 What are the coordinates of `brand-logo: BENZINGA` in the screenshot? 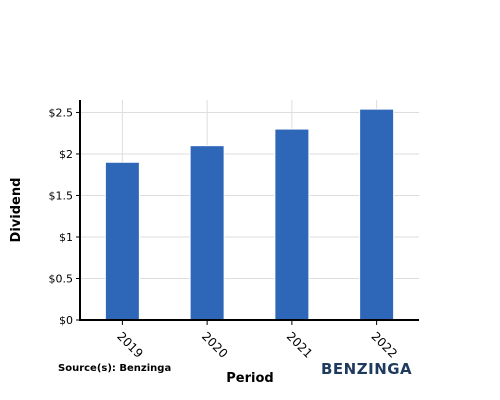 It's located at (367, 369).